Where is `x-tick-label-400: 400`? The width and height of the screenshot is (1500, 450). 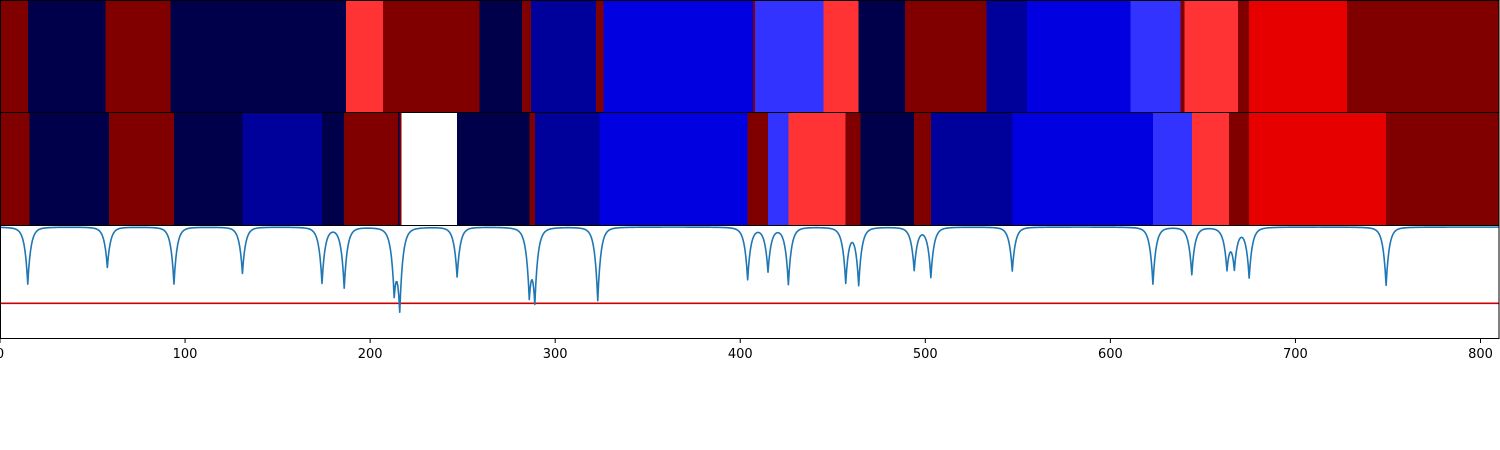 x-tick-label-400: 400 is located at coordinates (740, 354).